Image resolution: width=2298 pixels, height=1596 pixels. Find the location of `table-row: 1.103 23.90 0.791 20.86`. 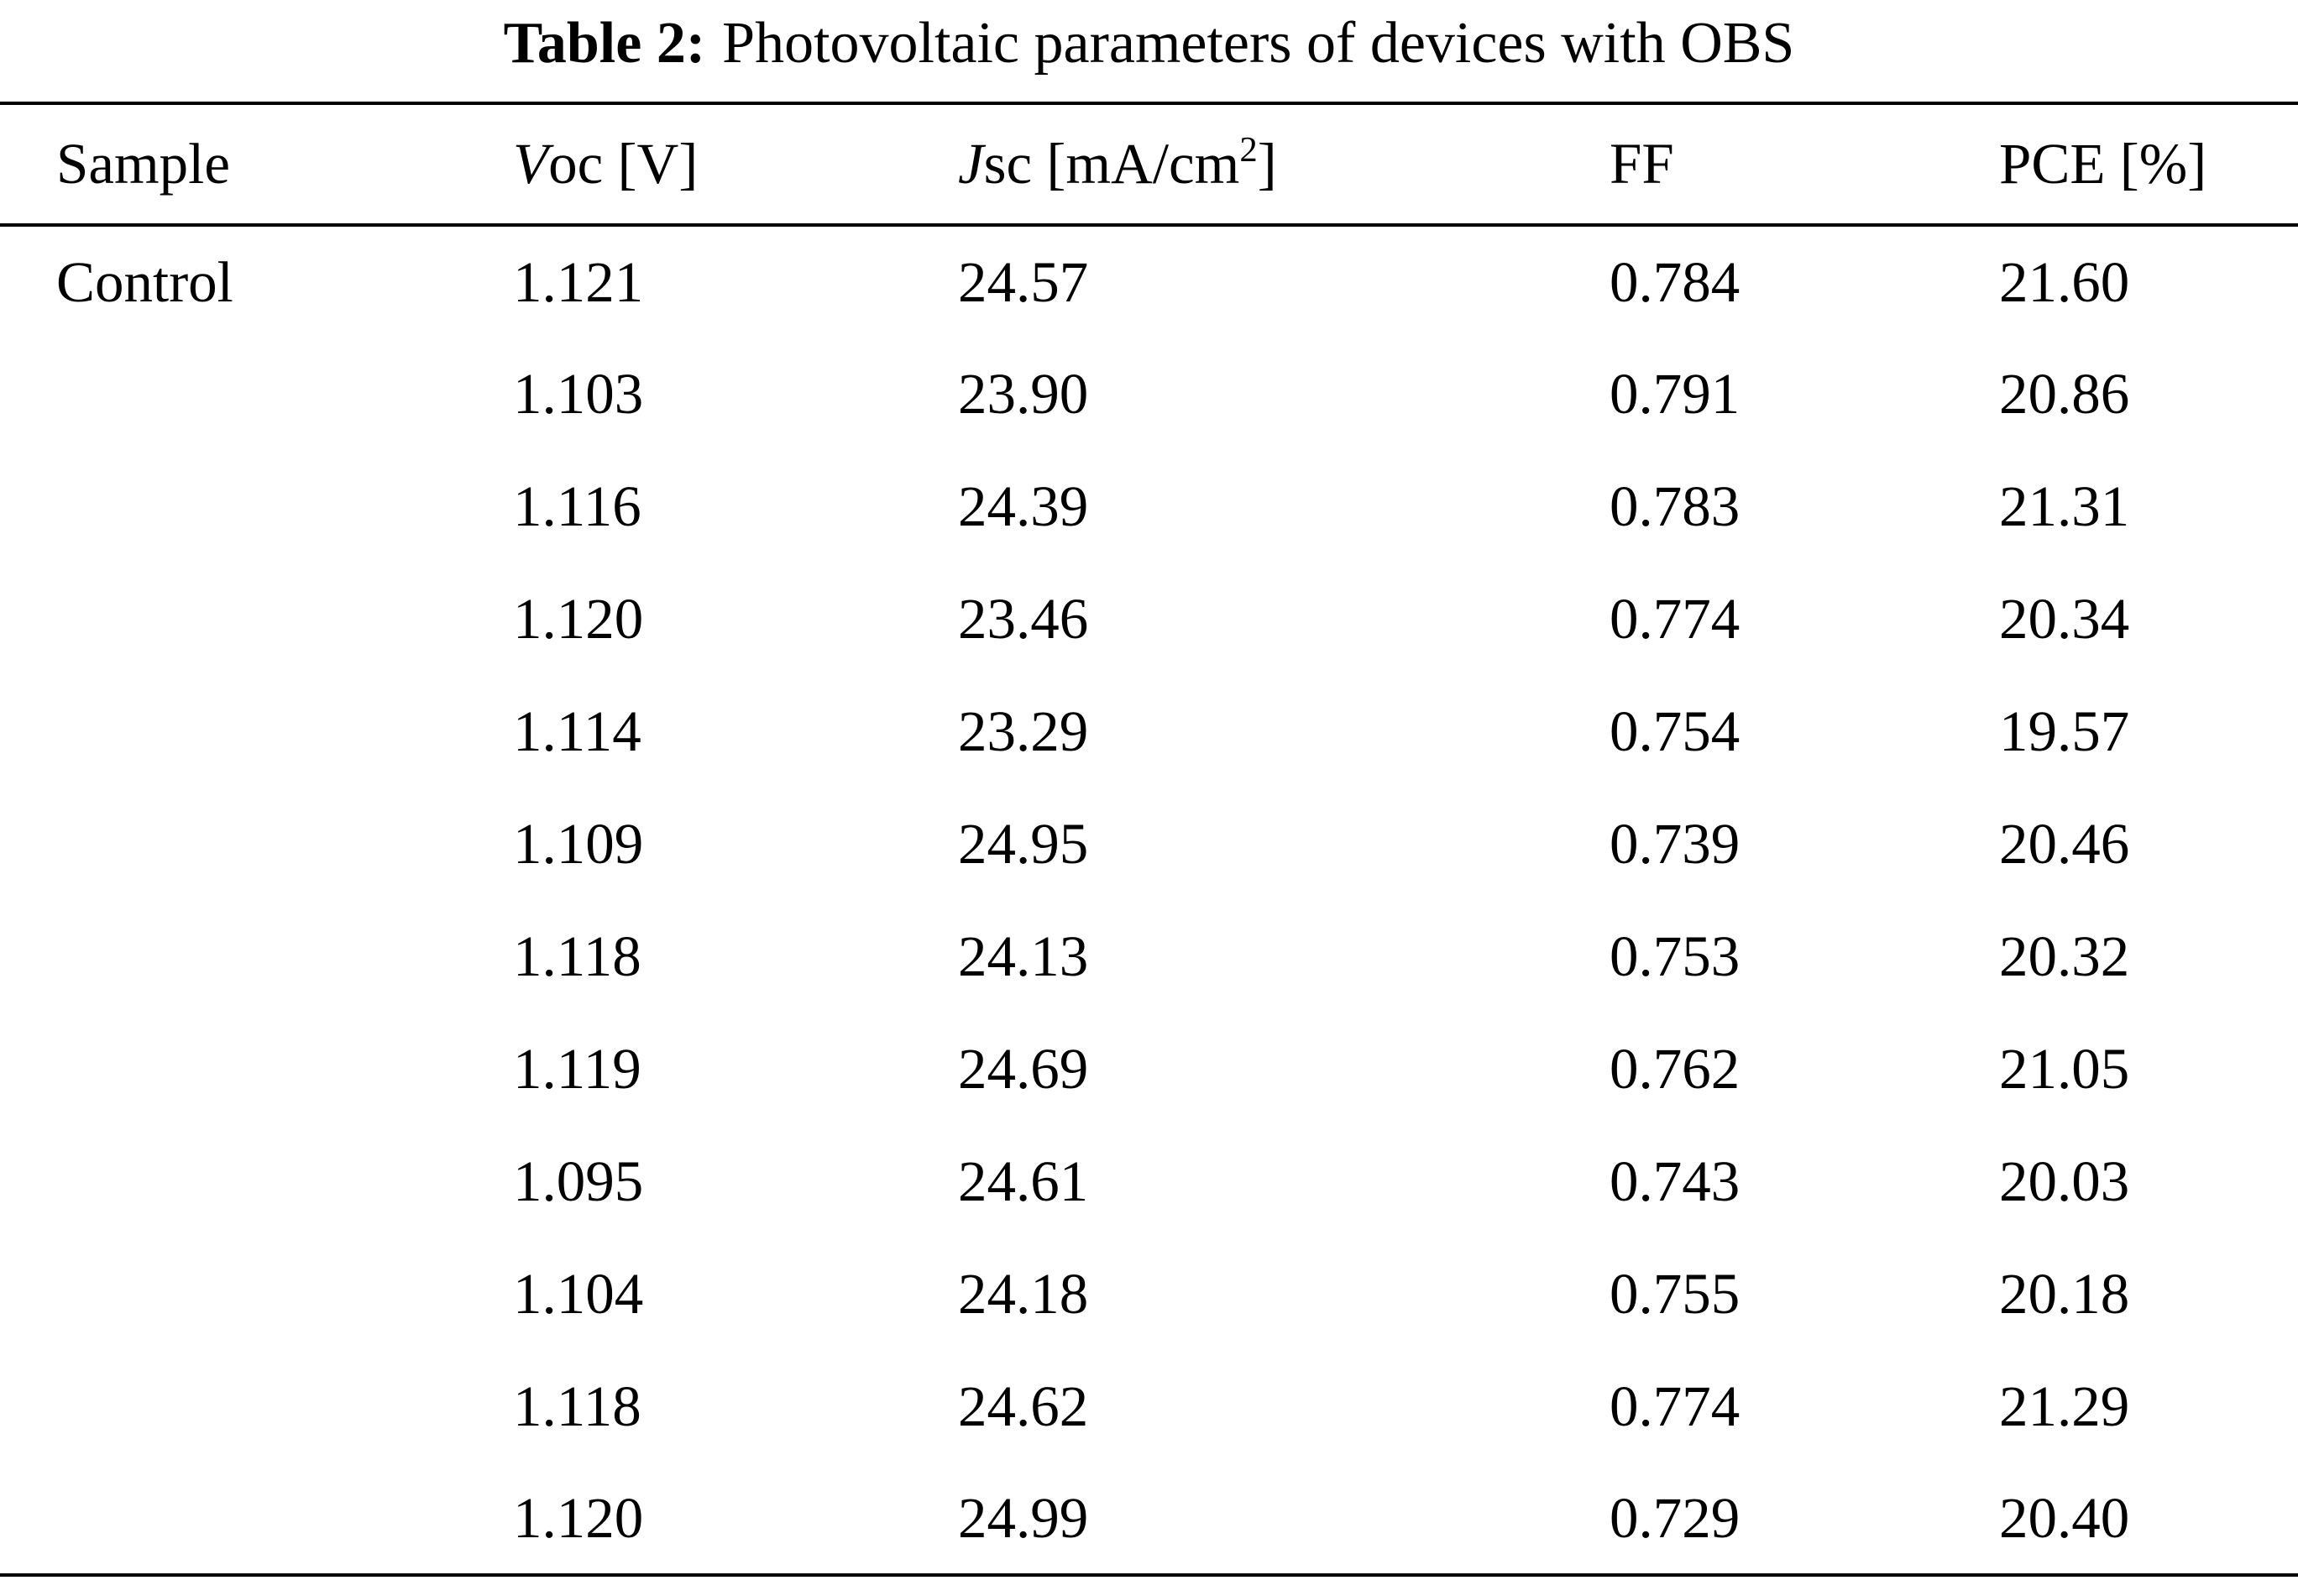

table-row: 1.103 23.90 0.791 20.86 is located at coordinates (1149, 394).